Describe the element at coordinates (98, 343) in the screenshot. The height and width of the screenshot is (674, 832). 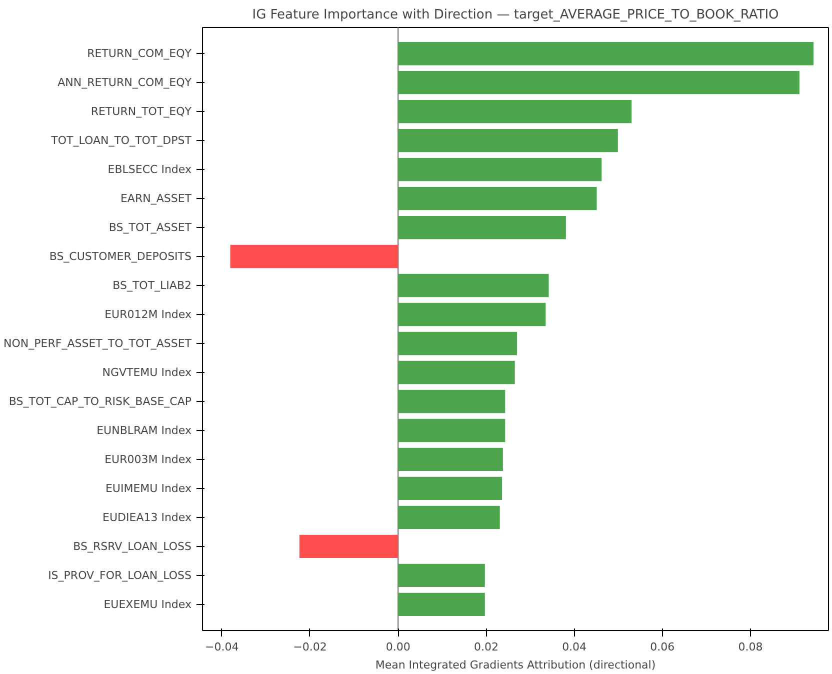
I see `y-tick-label: NON_PERF_ASSET_TO_TOT_ASSET` at that location.